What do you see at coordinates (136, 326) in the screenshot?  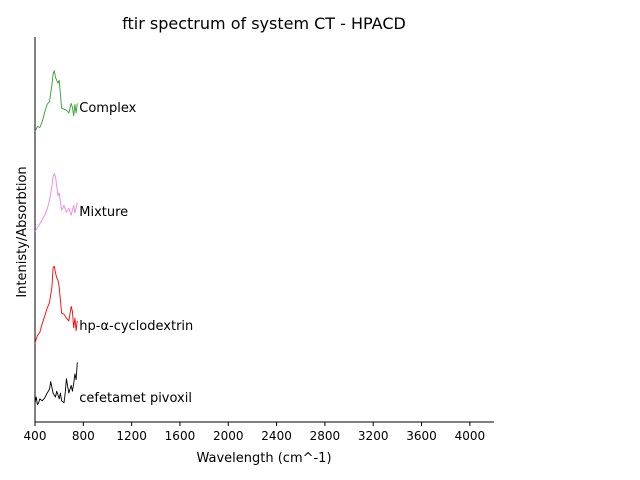 I see `series-label: hp-α-cyclodextrin` at bounding box center [136, 326].